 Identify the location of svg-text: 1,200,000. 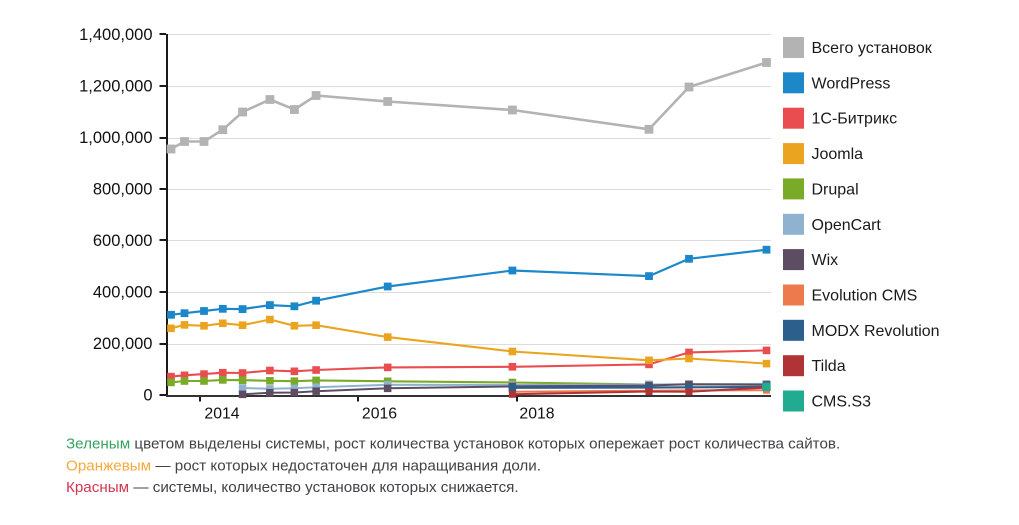
(115, 87).